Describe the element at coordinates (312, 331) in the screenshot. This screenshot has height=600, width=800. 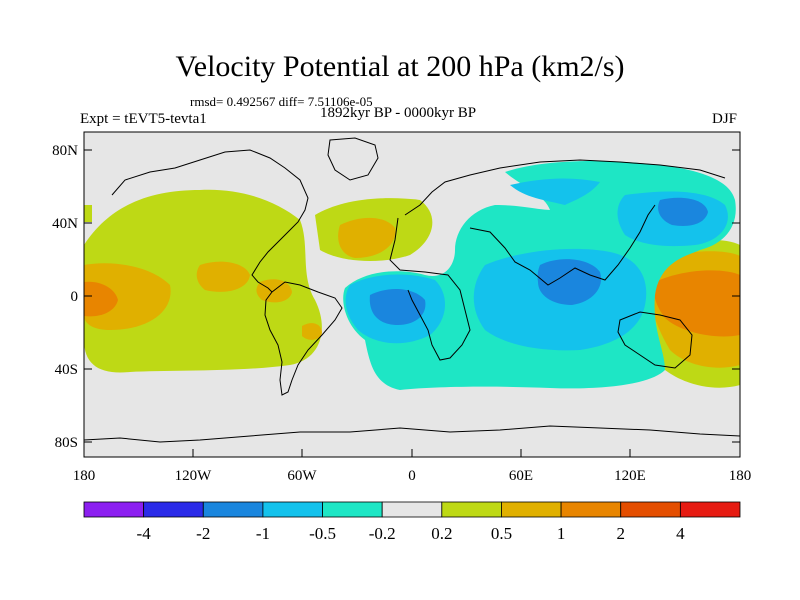
I see `mid-positive-brazil` at that location.